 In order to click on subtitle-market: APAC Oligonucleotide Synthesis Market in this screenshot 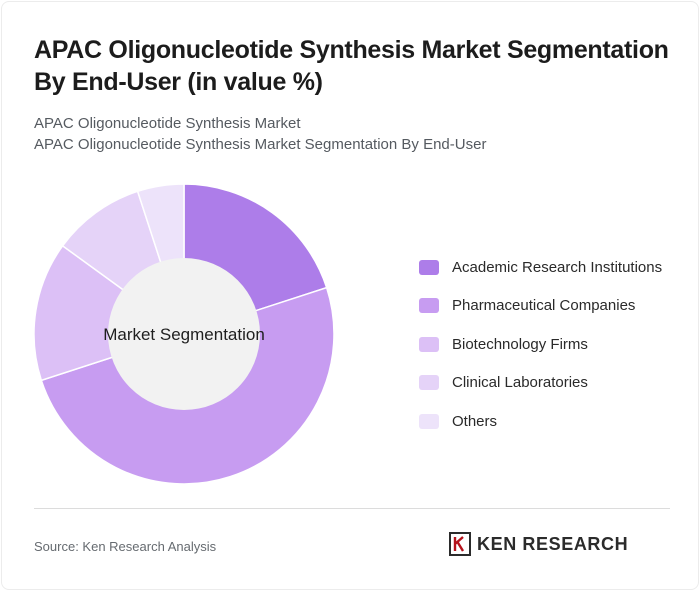, I will do `click(167, 123)`.